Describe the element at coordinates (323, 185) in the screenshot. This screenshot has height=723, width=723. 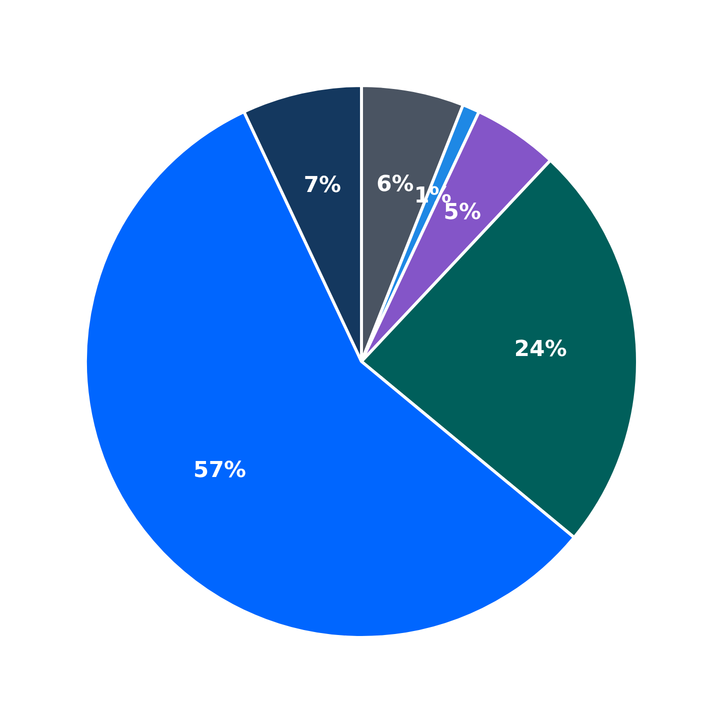
I see `data-label: 7%` at that location.